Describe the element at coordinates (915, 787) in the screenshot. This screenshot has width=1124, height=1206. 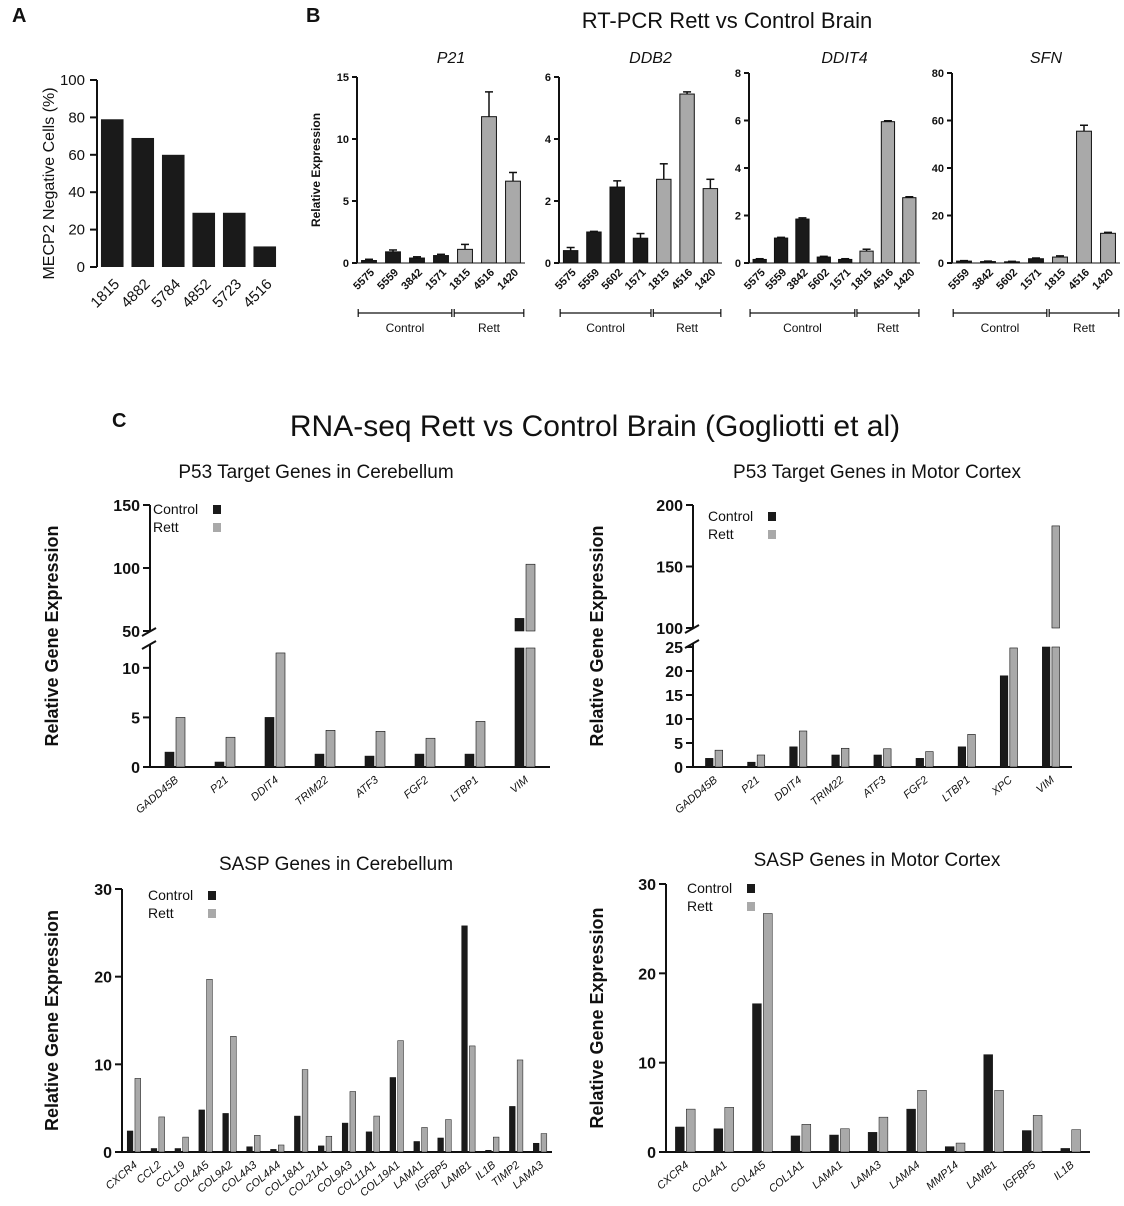
I see `c-x-tick-label: FGF2` at that location.